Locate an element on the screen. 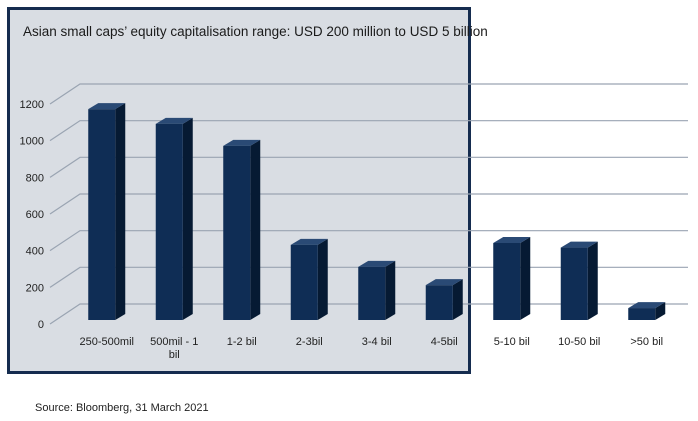 This screenshot has width=698, height=421. x-tick-label: 4-5bil is located at coordinates (444, 342).